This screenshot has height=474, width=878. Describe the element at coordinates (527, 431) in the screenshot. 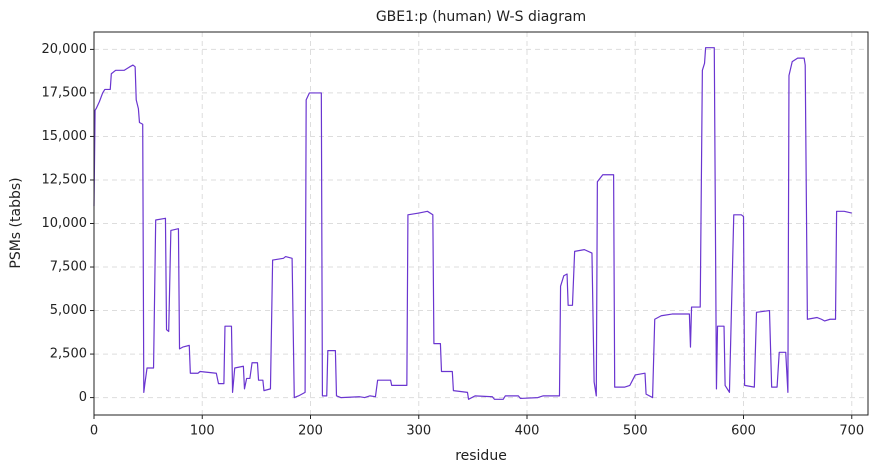

I see `x-tick-label: 400` at that location.